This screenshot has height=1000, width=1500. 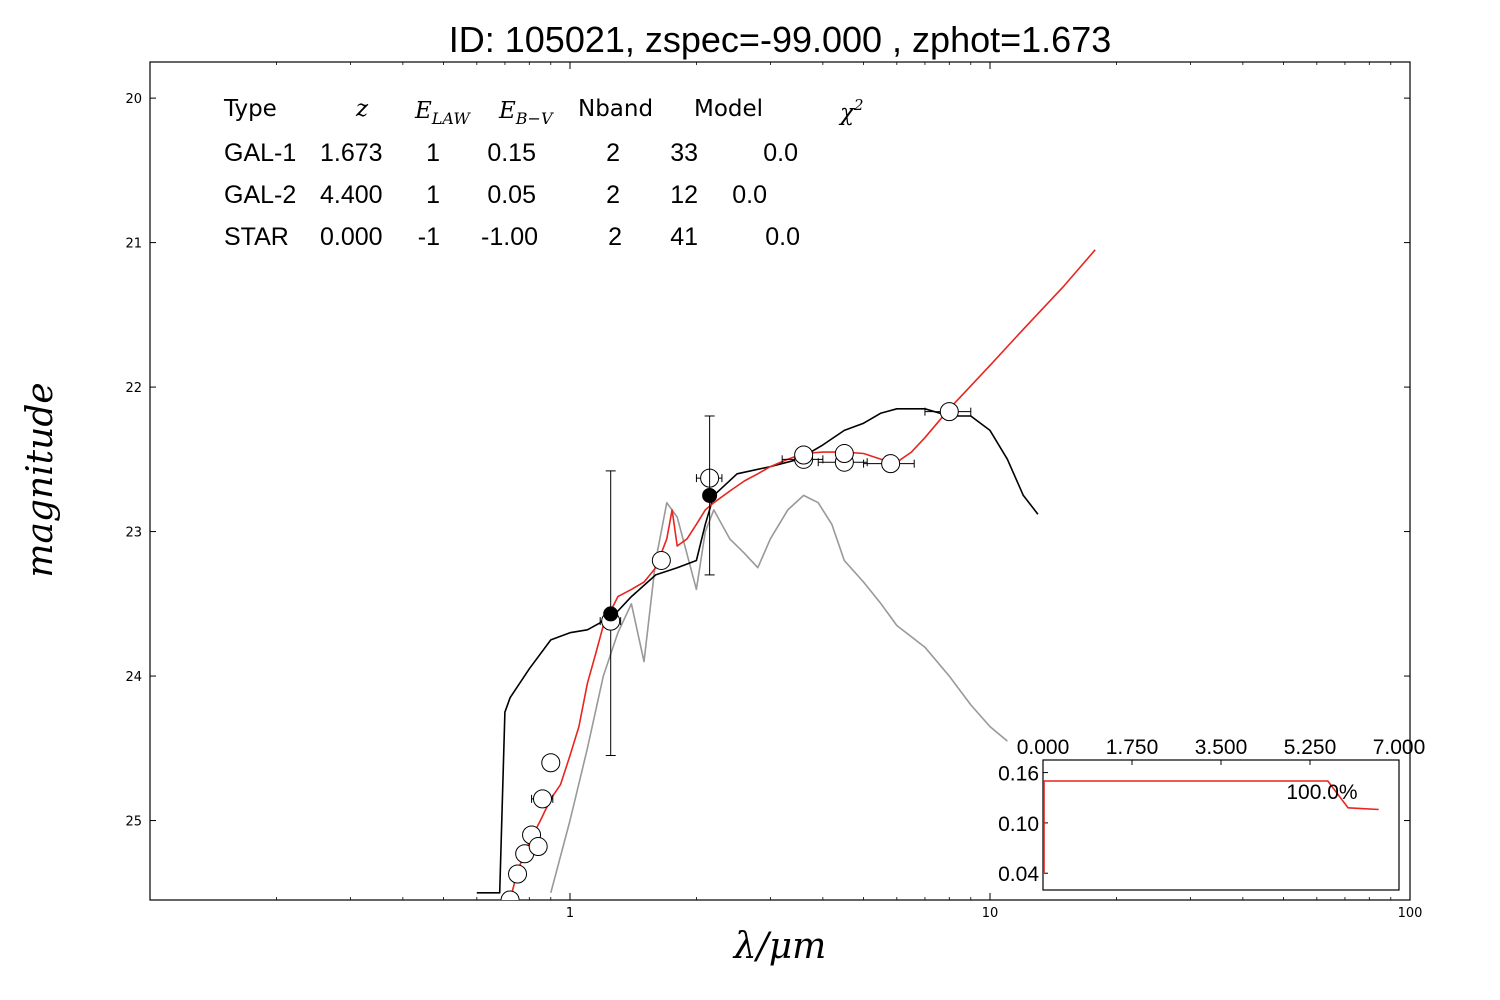 I want to click on header-model: Model, so click(x=728, y=109).